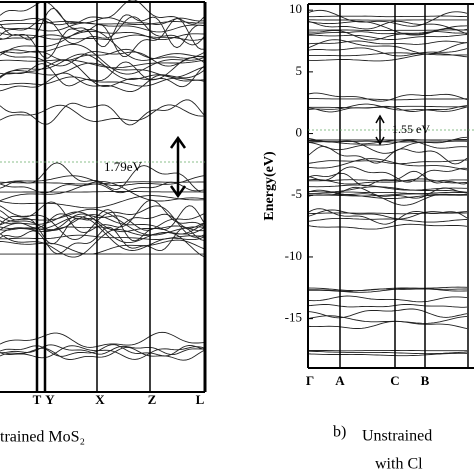  Describe the element at coordinates (269, 186) in the screenshot. I see `y-axis-label: Energy(eV)` at that location.